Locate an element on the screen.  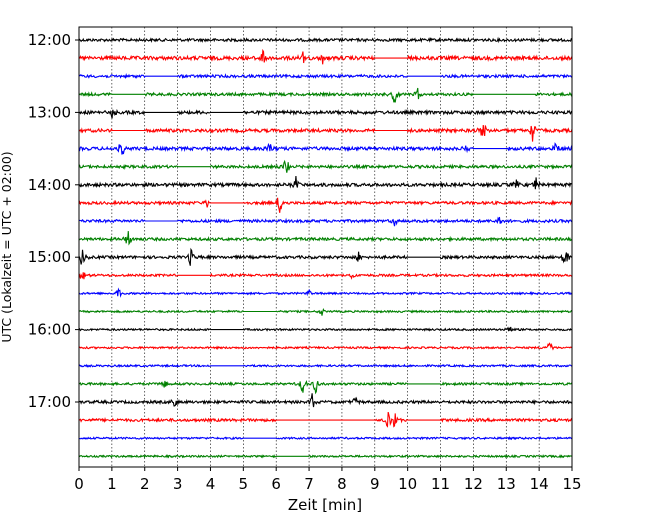
x-tick-label-10: 10 is located at coordinates (407, 484).